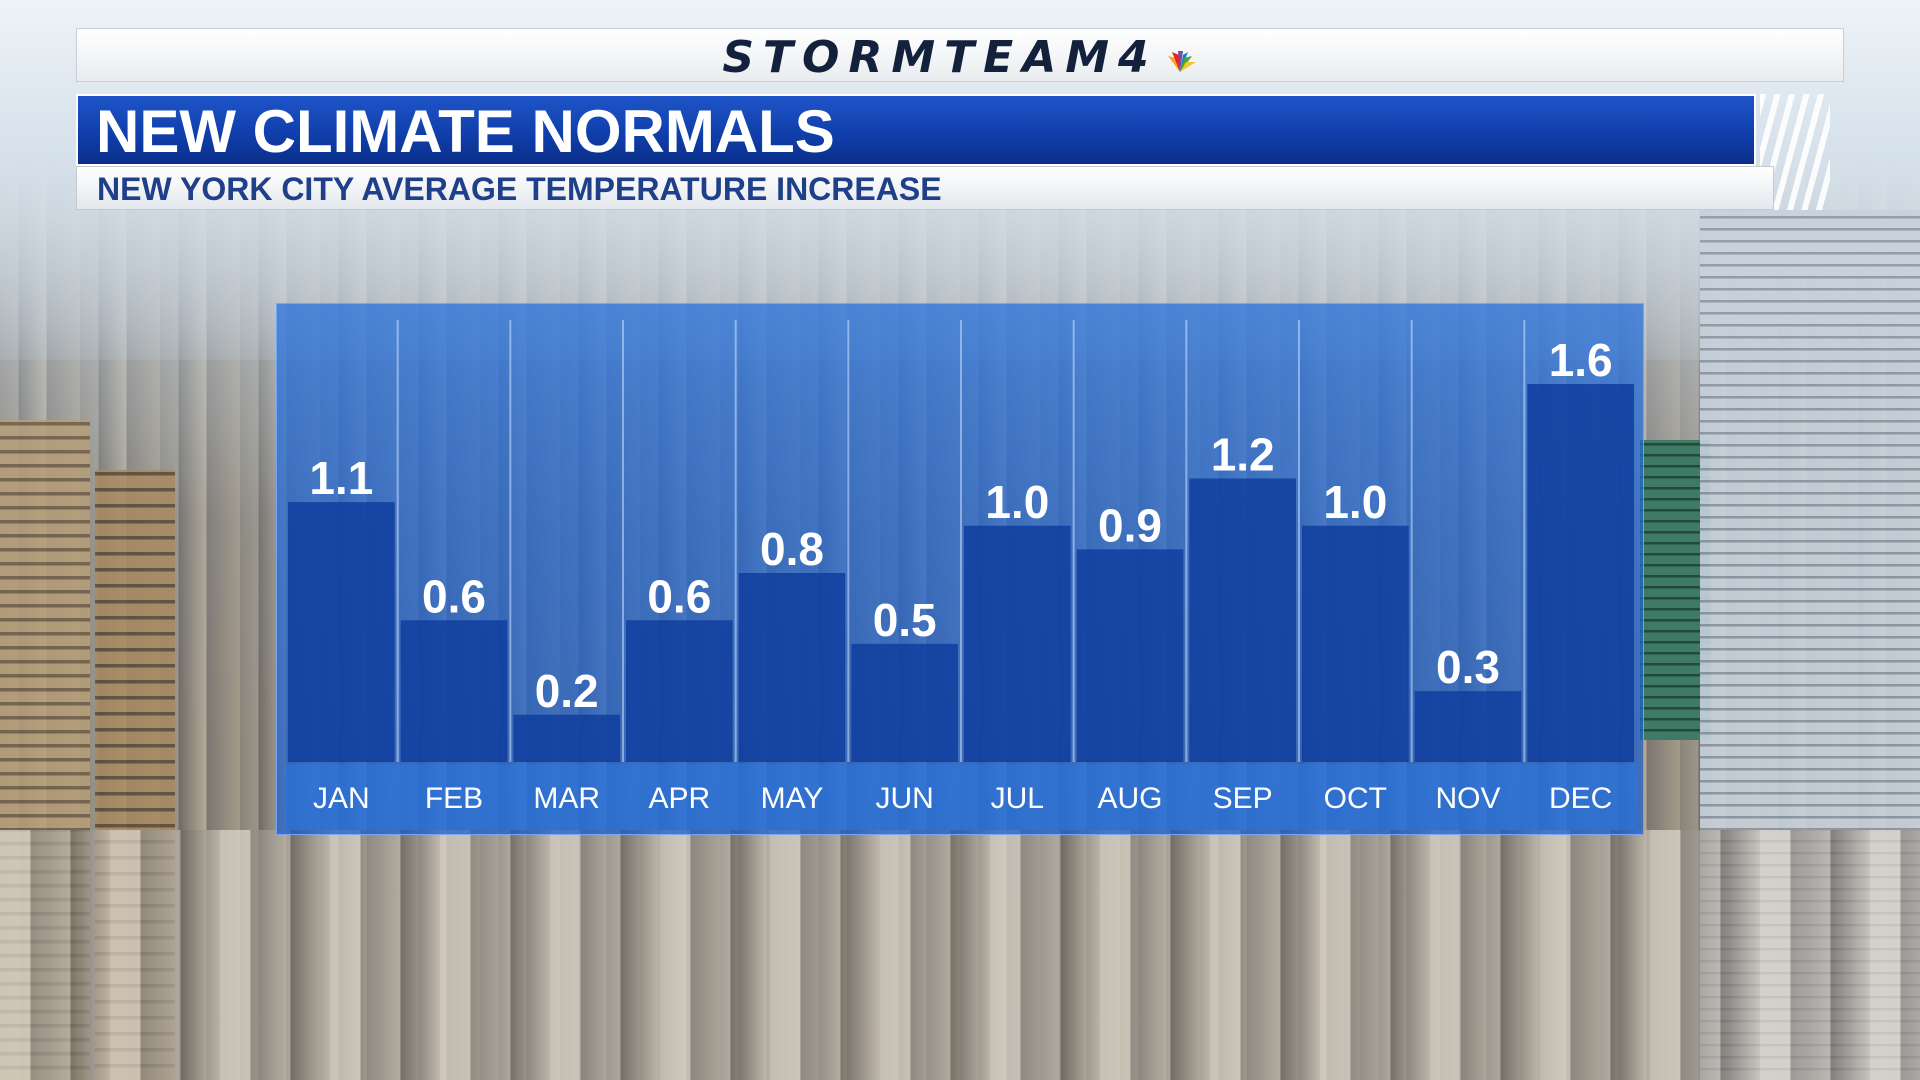 The width and height of the screenshot is (1920, 1080). Describe the element at coordinates (679, 798) in the screenshot. I see `month-label-apr: APR` at that location.